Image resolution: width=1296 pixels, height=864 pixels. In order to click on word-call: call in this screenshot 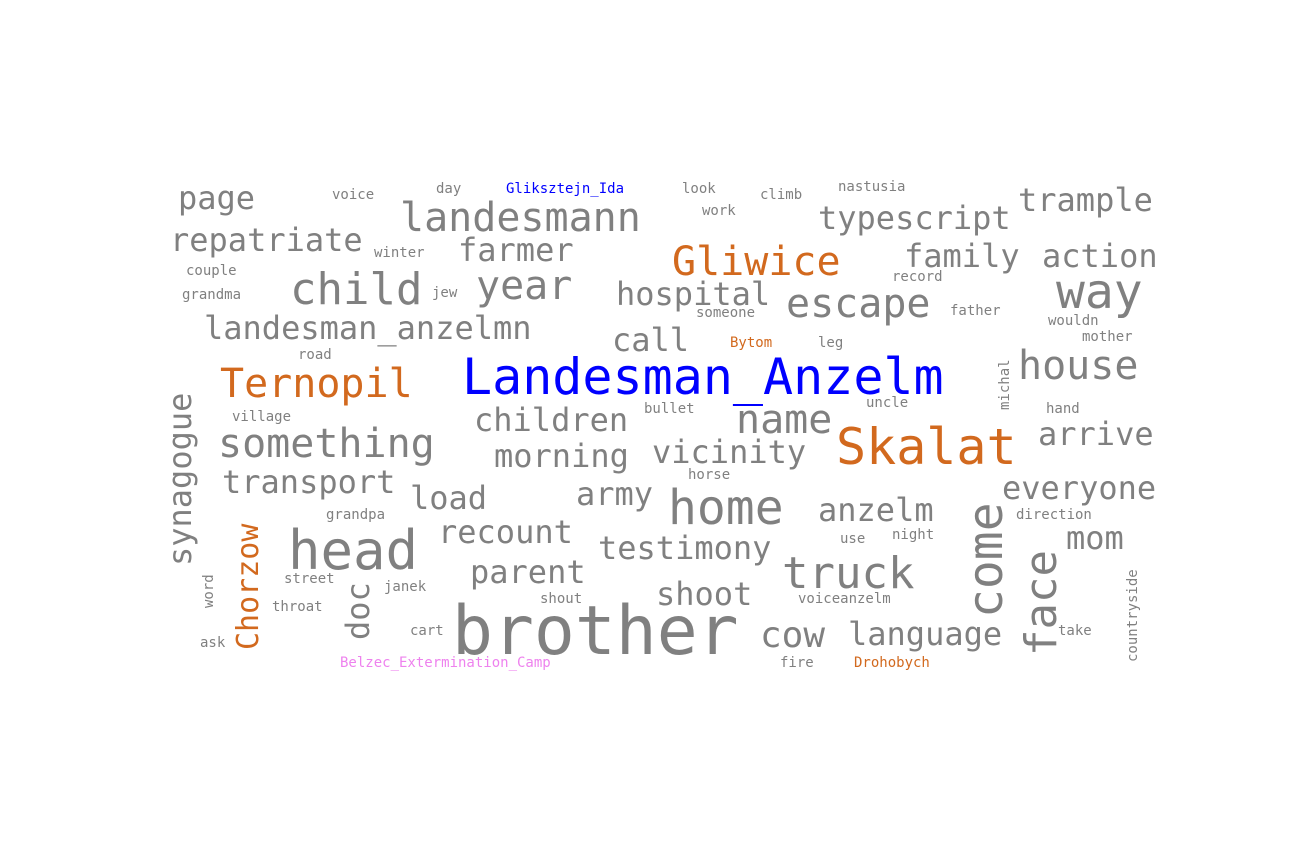, I will do `click(651, 340)`.